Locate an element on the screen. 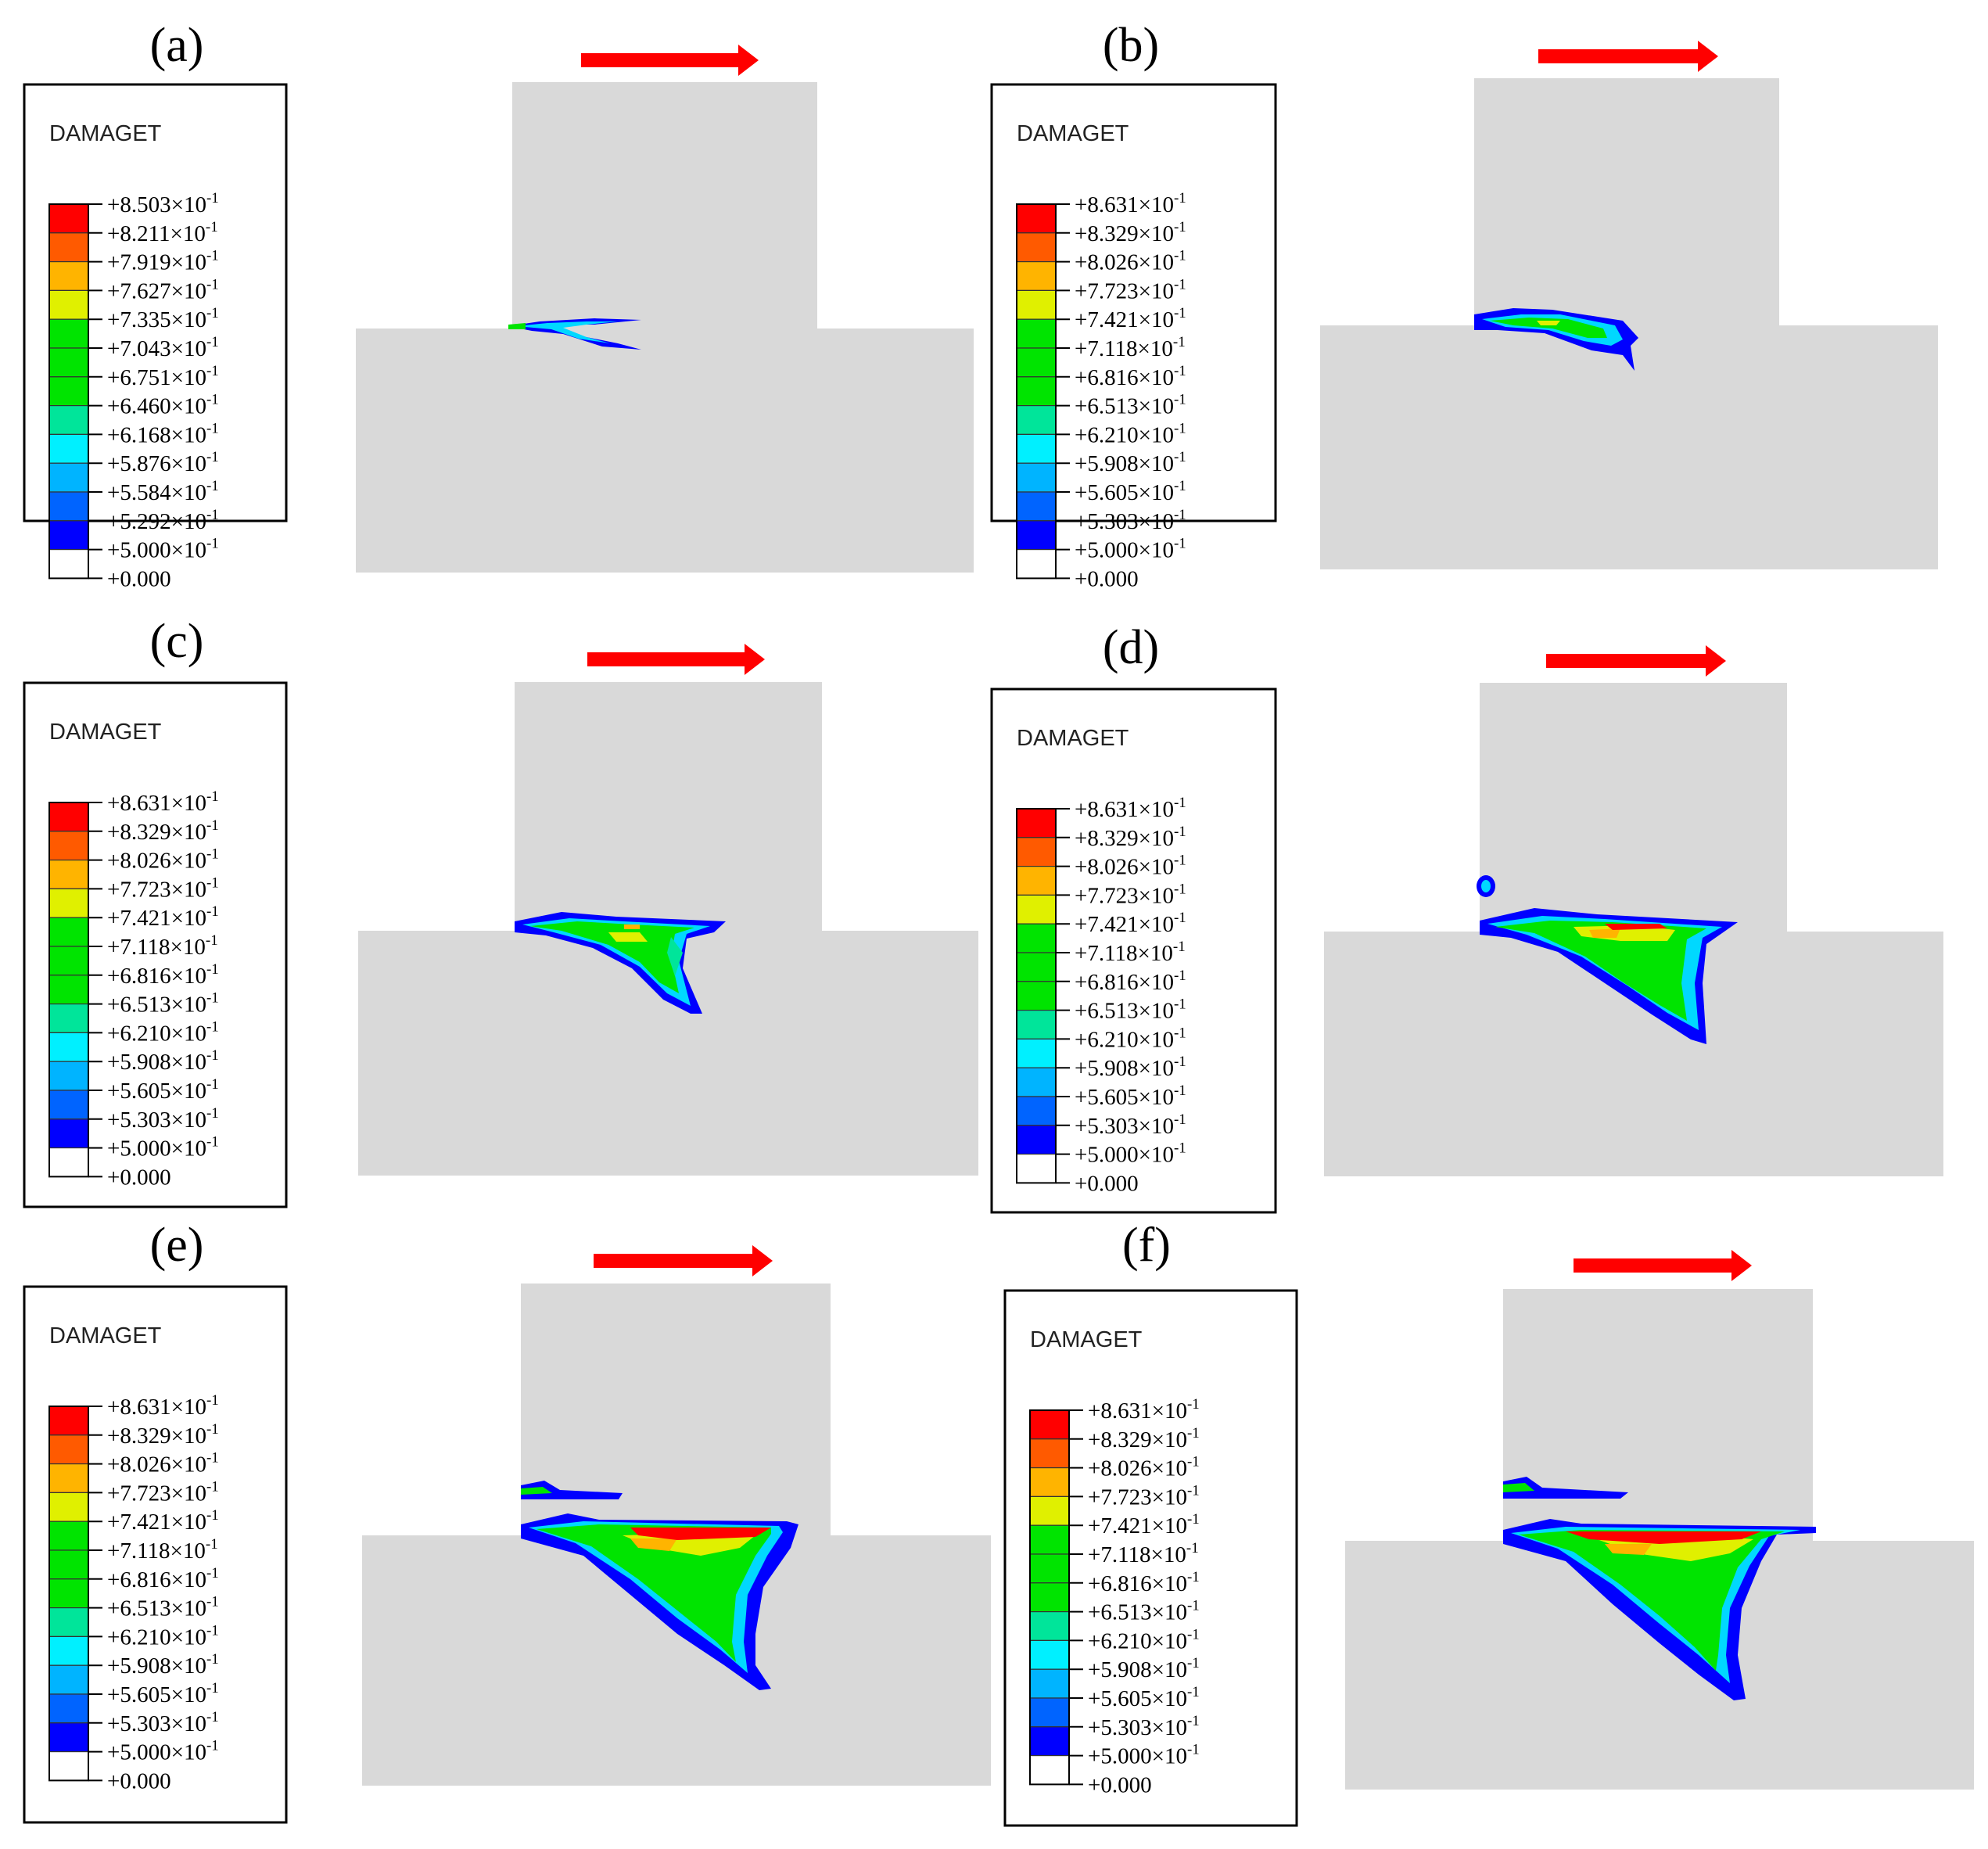 This screenshot has width=1988, height=1849. legend-tick-label: +6.168×10-1 is located at coordinates (163, 433).